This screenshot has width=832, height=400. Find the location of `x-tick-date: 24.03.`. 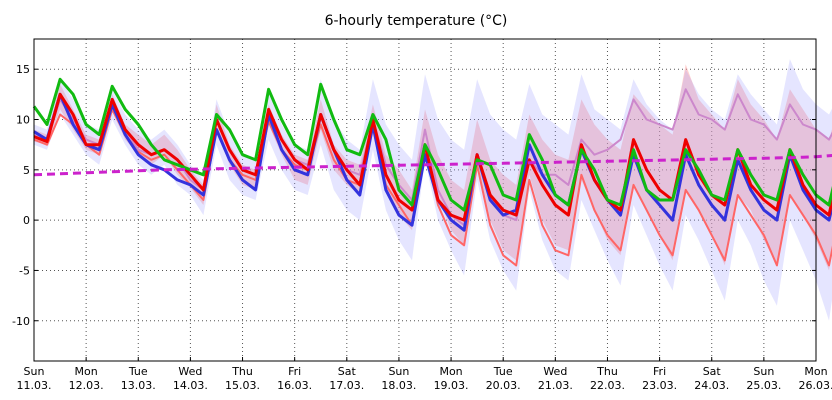

x-tick-date: 24.03. is located at coordinates (711, 385).